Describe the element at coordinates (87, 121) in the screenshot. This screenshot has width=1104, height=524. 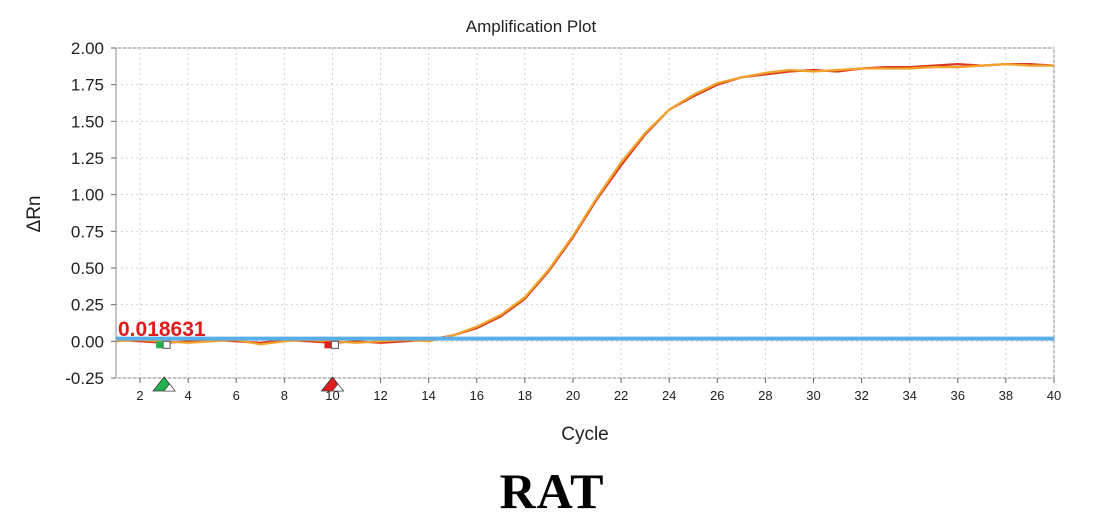
I see `y-tick-label: 1.50` at that location.